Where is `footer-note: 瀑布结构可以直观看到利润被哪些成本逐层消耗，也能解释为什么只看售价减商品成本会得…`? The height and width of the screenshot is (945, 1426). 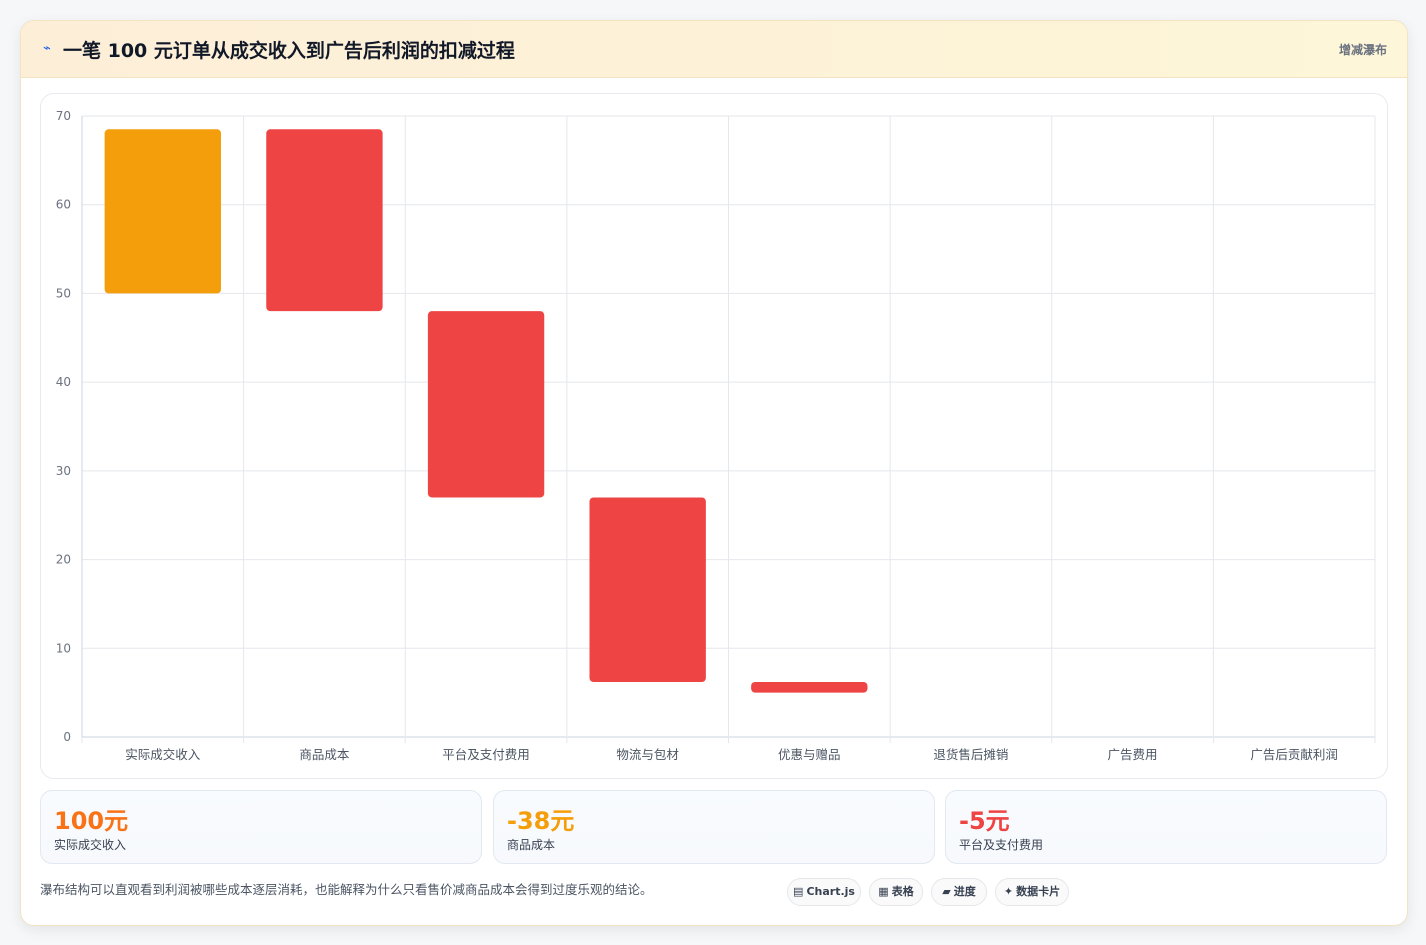
footer-note: 瀑布结构可以直观看到利润被哪些成本逐层消耗，也能解释为什么只看售价减商品成本会得… is located at coordinates (346, 889).